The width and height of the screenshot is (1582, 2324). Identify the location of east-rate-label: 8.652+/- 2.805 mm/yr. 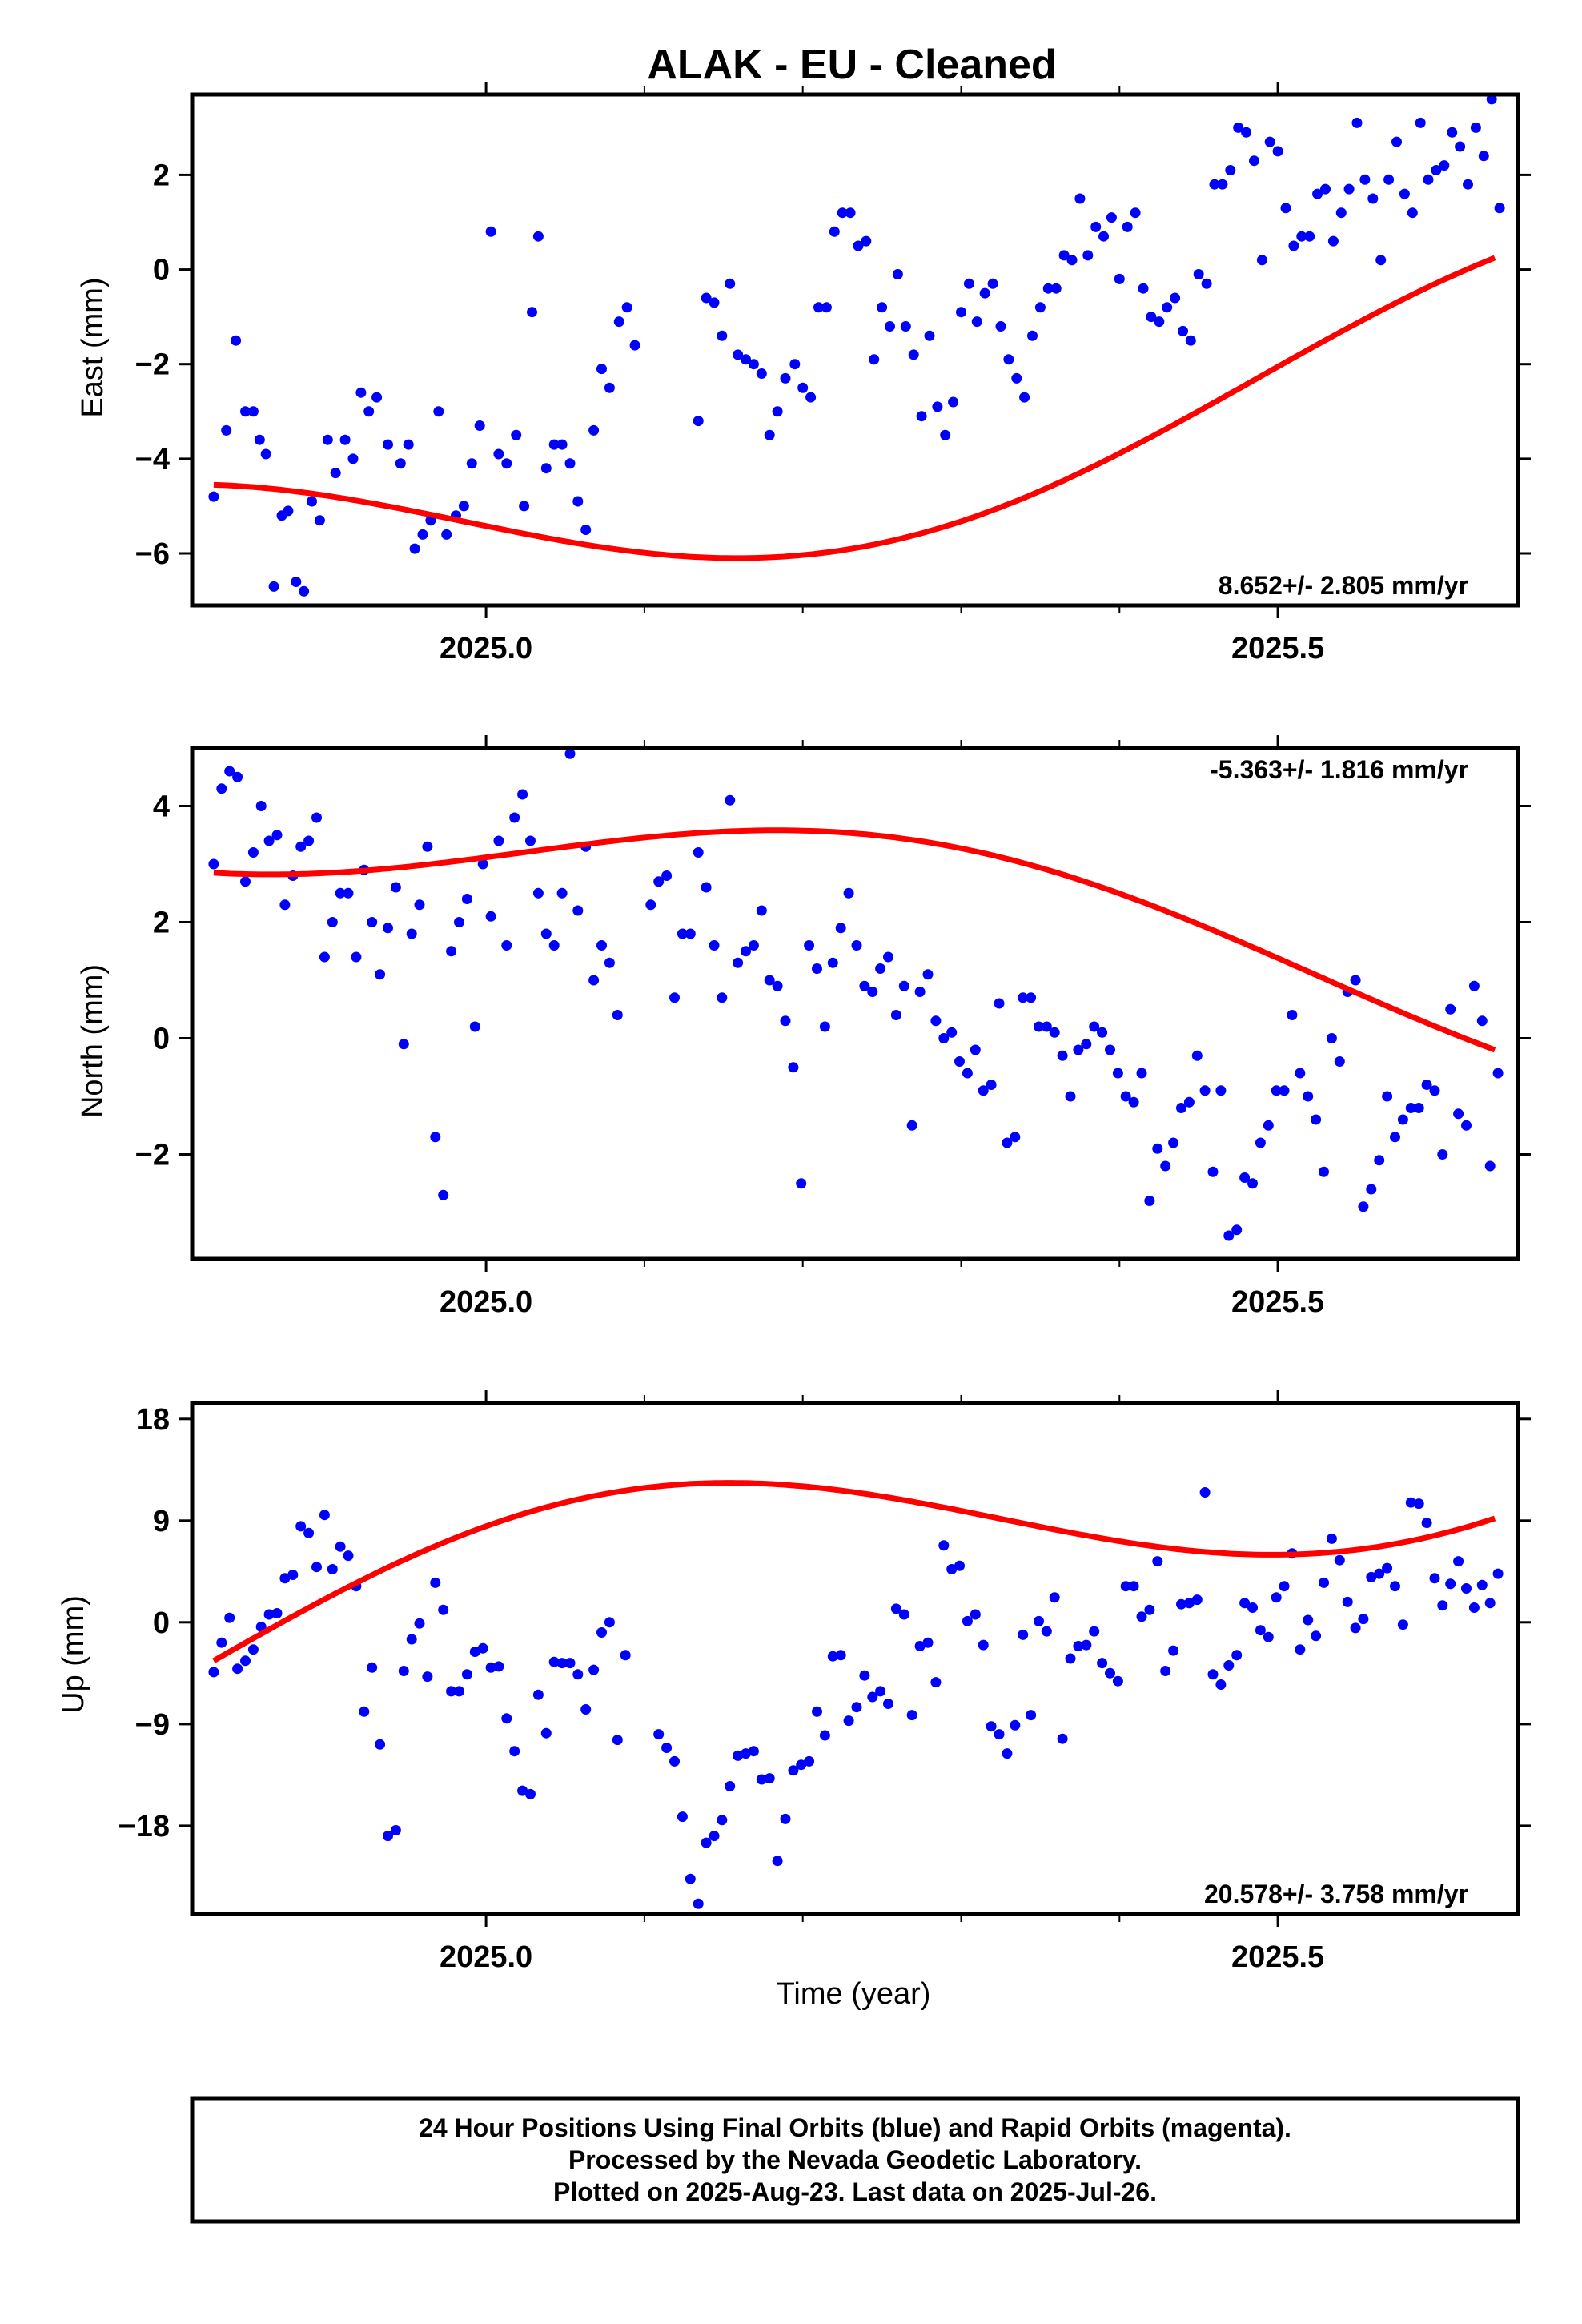
(1343, 585).